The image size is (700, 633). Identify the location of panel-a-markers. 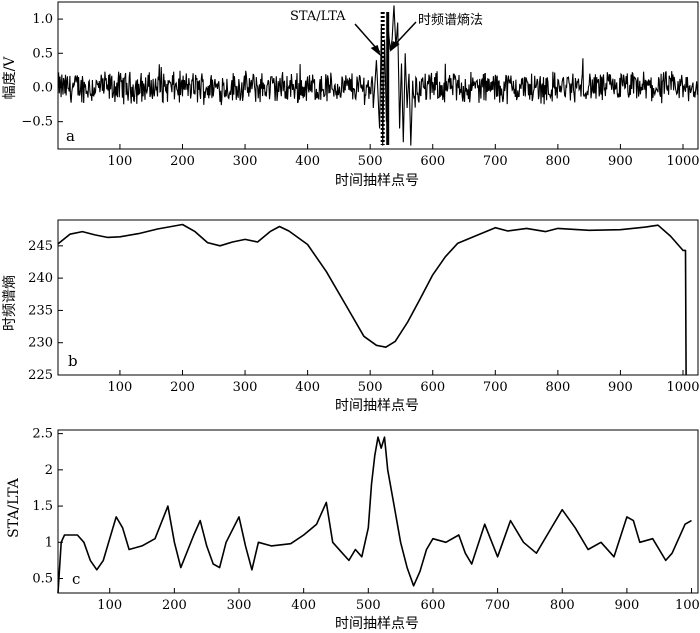
(385, 78).